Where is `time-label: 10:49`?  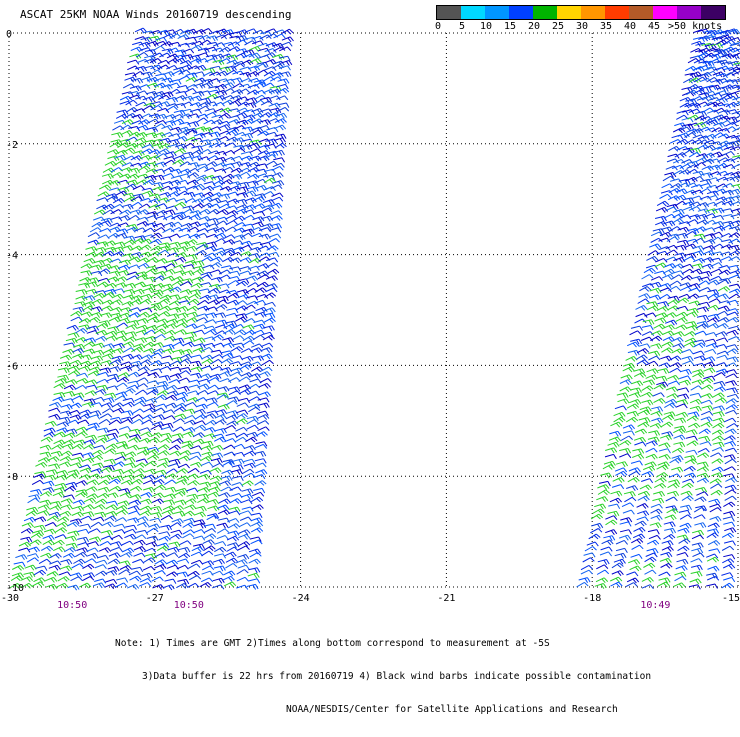
time-label: 10:49 is located at coordinates (655, 605).